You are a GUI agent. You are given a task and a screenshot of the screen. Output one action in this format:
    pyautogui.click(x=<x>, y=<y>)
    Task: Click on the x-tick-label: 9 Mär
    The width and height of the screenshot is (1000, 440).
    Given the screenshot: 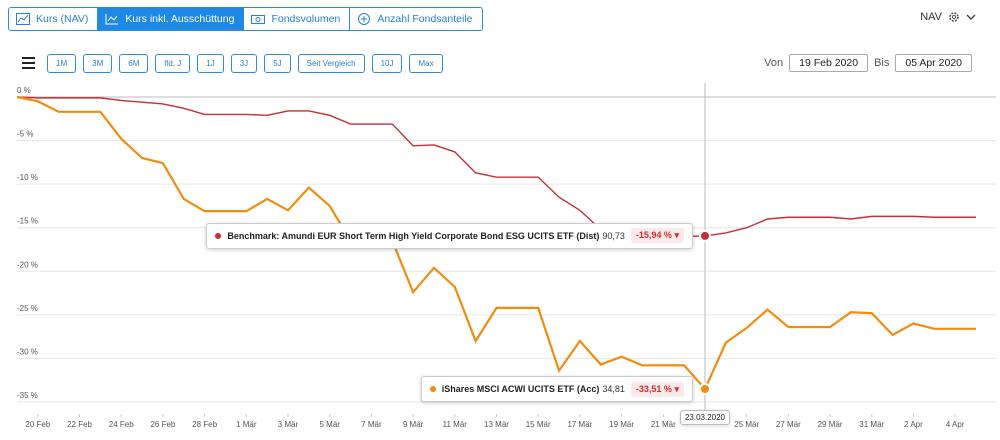 What is the action you would take?
    pyautogui.click(x=413, y=424)
    